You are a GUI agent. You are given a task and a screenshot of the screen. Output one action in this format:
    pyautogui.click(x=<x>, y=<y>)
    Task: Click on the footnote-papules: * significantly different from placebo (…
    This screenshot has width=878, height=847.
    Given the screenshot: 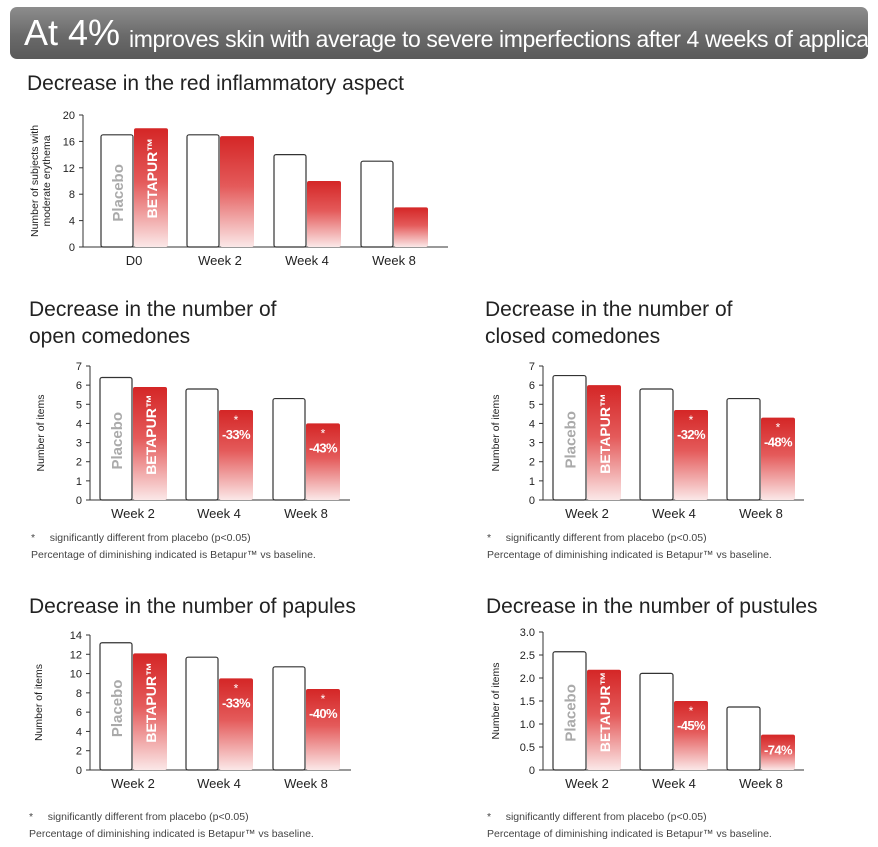 What is the action you would take?
    pyautogui.click(x=171, y=826)
    